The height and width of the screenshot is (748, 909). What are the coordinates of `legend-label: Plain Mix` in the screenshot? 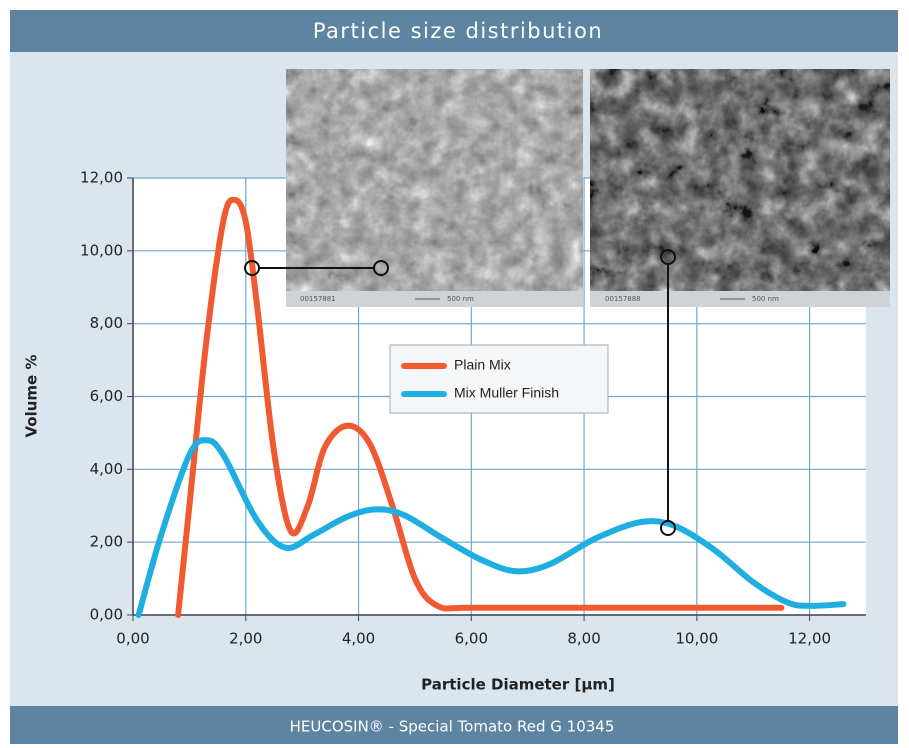 It's located at (482, 365).